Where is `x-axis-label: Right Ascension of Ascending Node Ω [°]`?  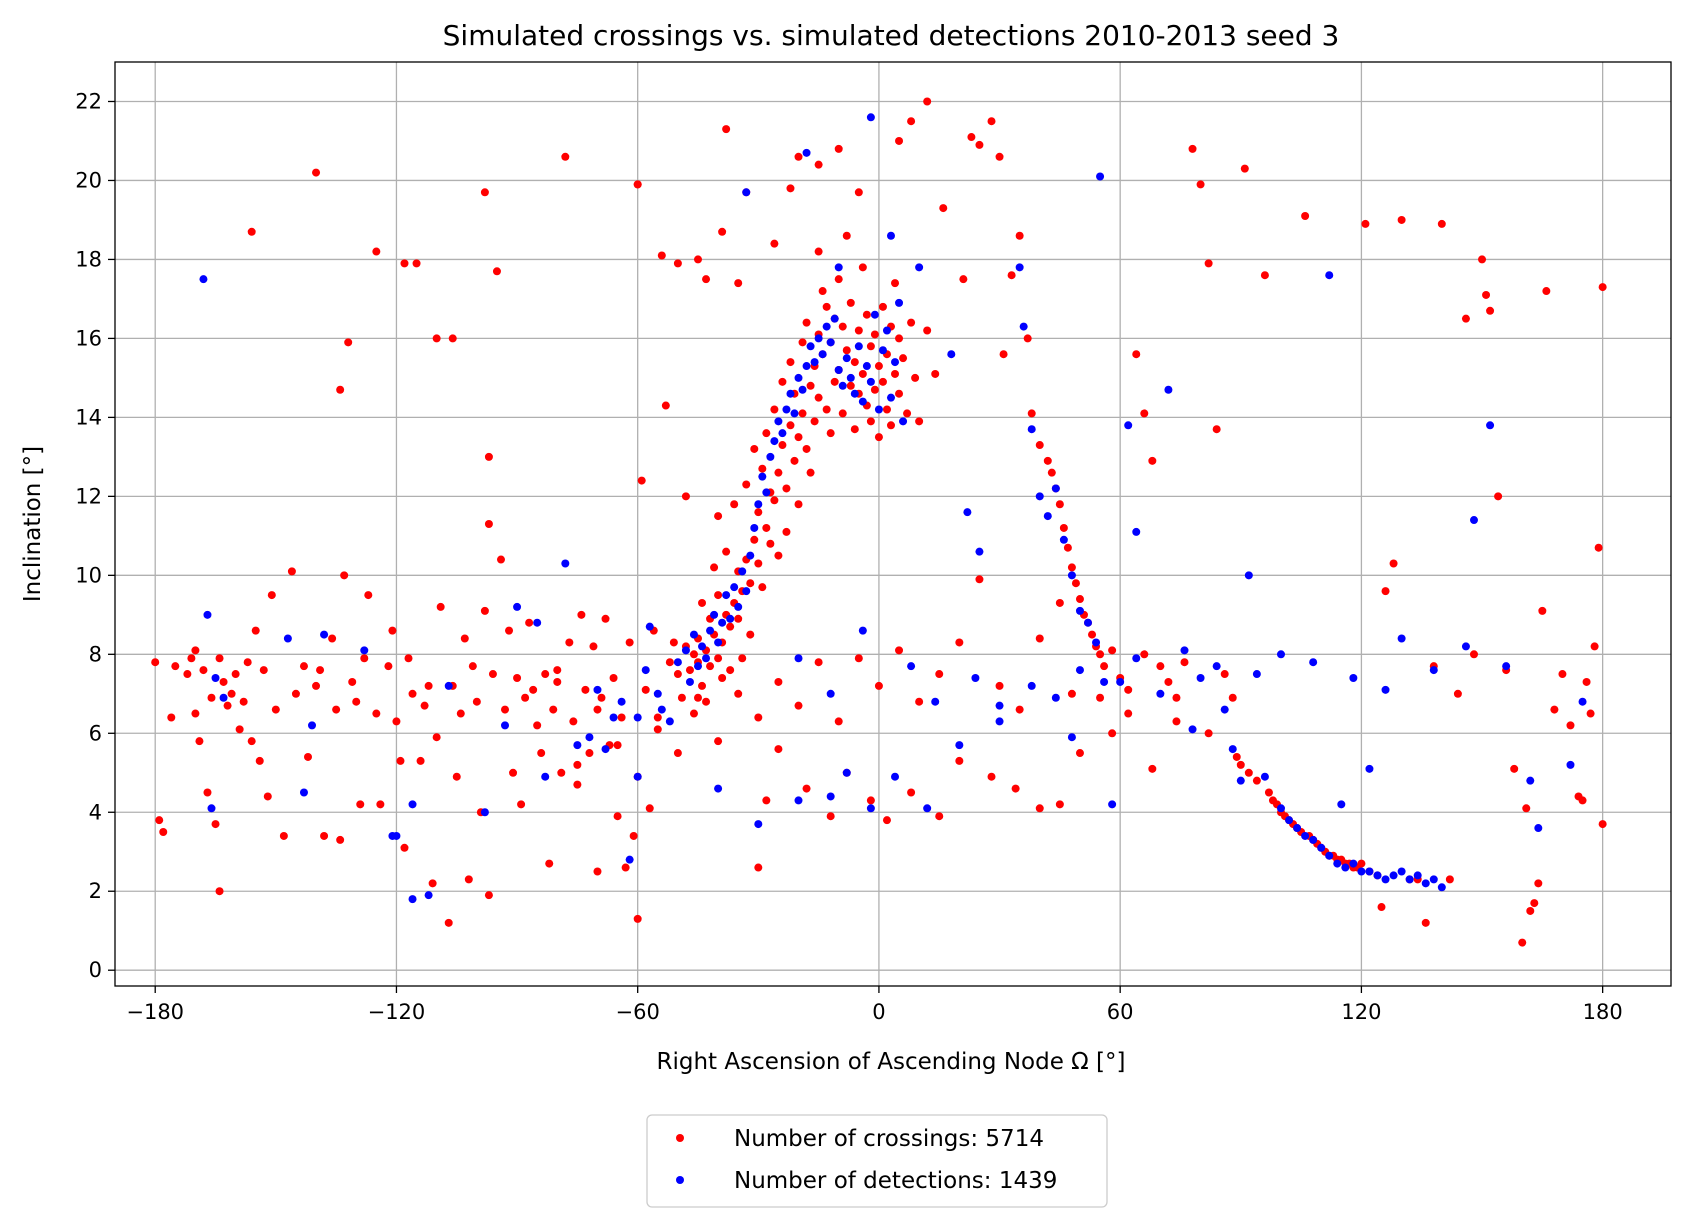 x-axis-label: Right Ascension of Ascending Node Ω [°] is located at coordinates (890, 1062).